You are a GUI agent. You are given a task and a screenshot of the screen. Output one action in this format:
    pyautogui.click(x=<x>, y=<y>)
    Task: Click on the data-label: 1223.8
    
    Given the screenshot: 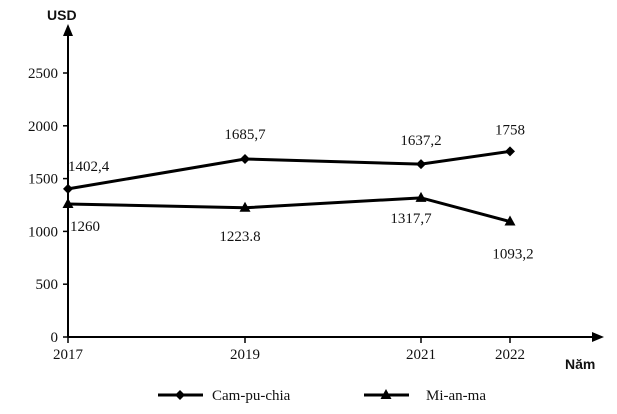 What is the action you would take?
    pyautogui.click(x=239, y=237)
    